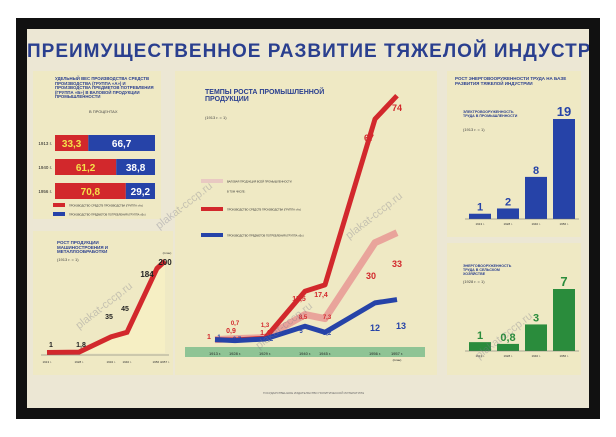  What do you see at coordinates (265, 326) in the screenshot?
I see `data-label: 1,3` at bounding box center [265, 326].